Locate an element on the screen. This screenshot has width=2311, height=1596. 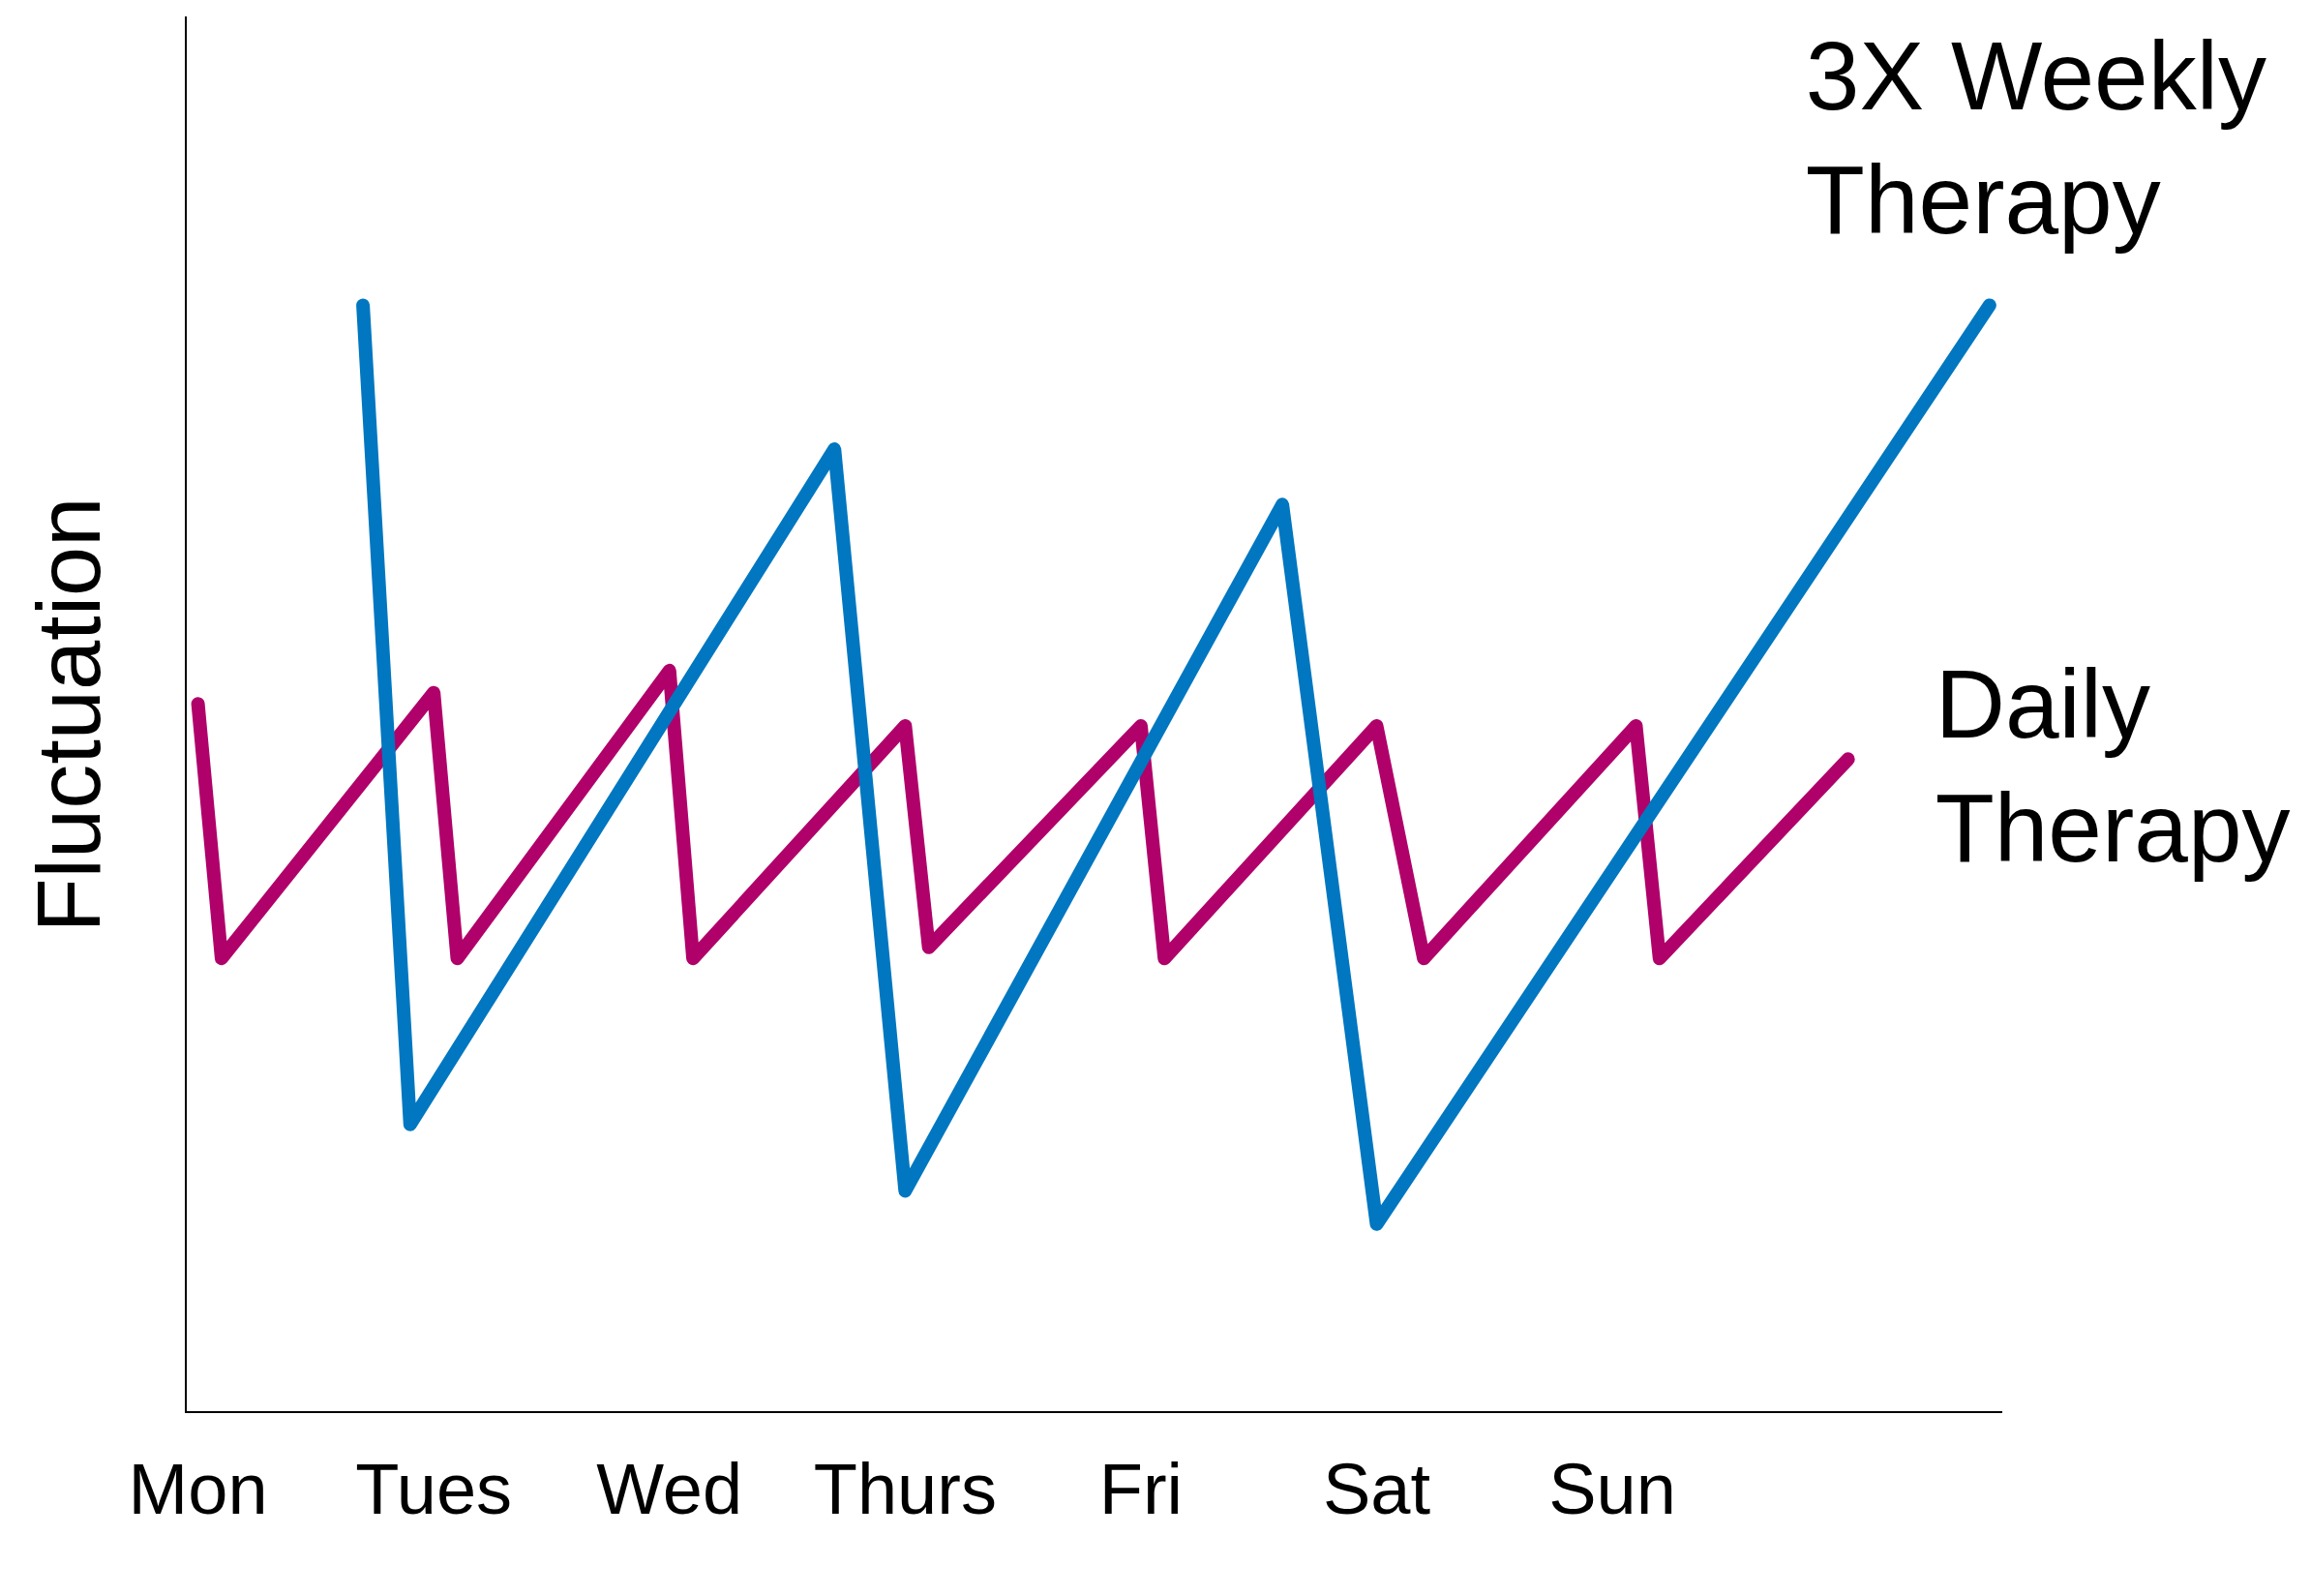
x-tick-label: Thurs is located at coordinates (905, 1489).